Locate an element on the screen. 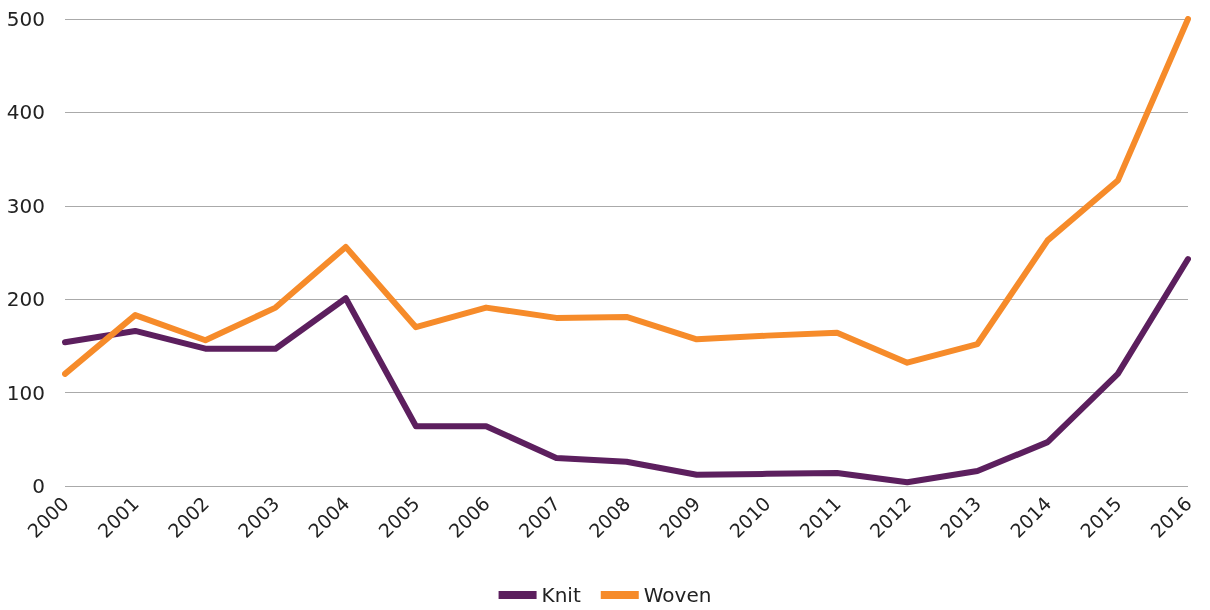 This screenshot has width=1210, height=610. y-tick-label: 500 is located at coordinates (25, 19).